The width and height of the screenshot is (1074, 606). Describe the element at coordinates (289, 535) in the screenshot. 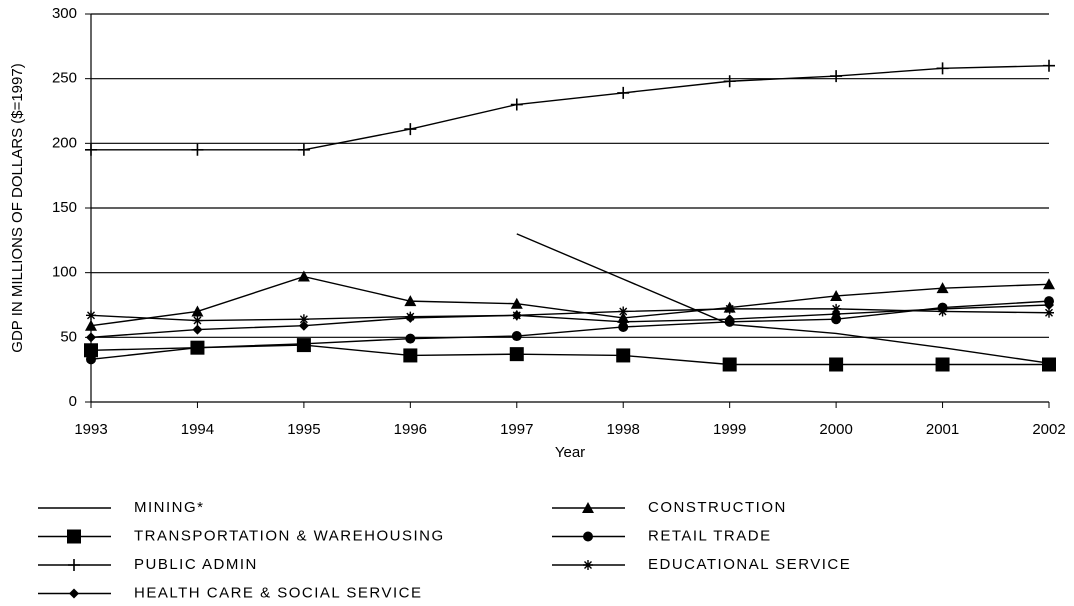

I see `legend-label: TRANSPORTATION & WAREHOUSING` at that location.